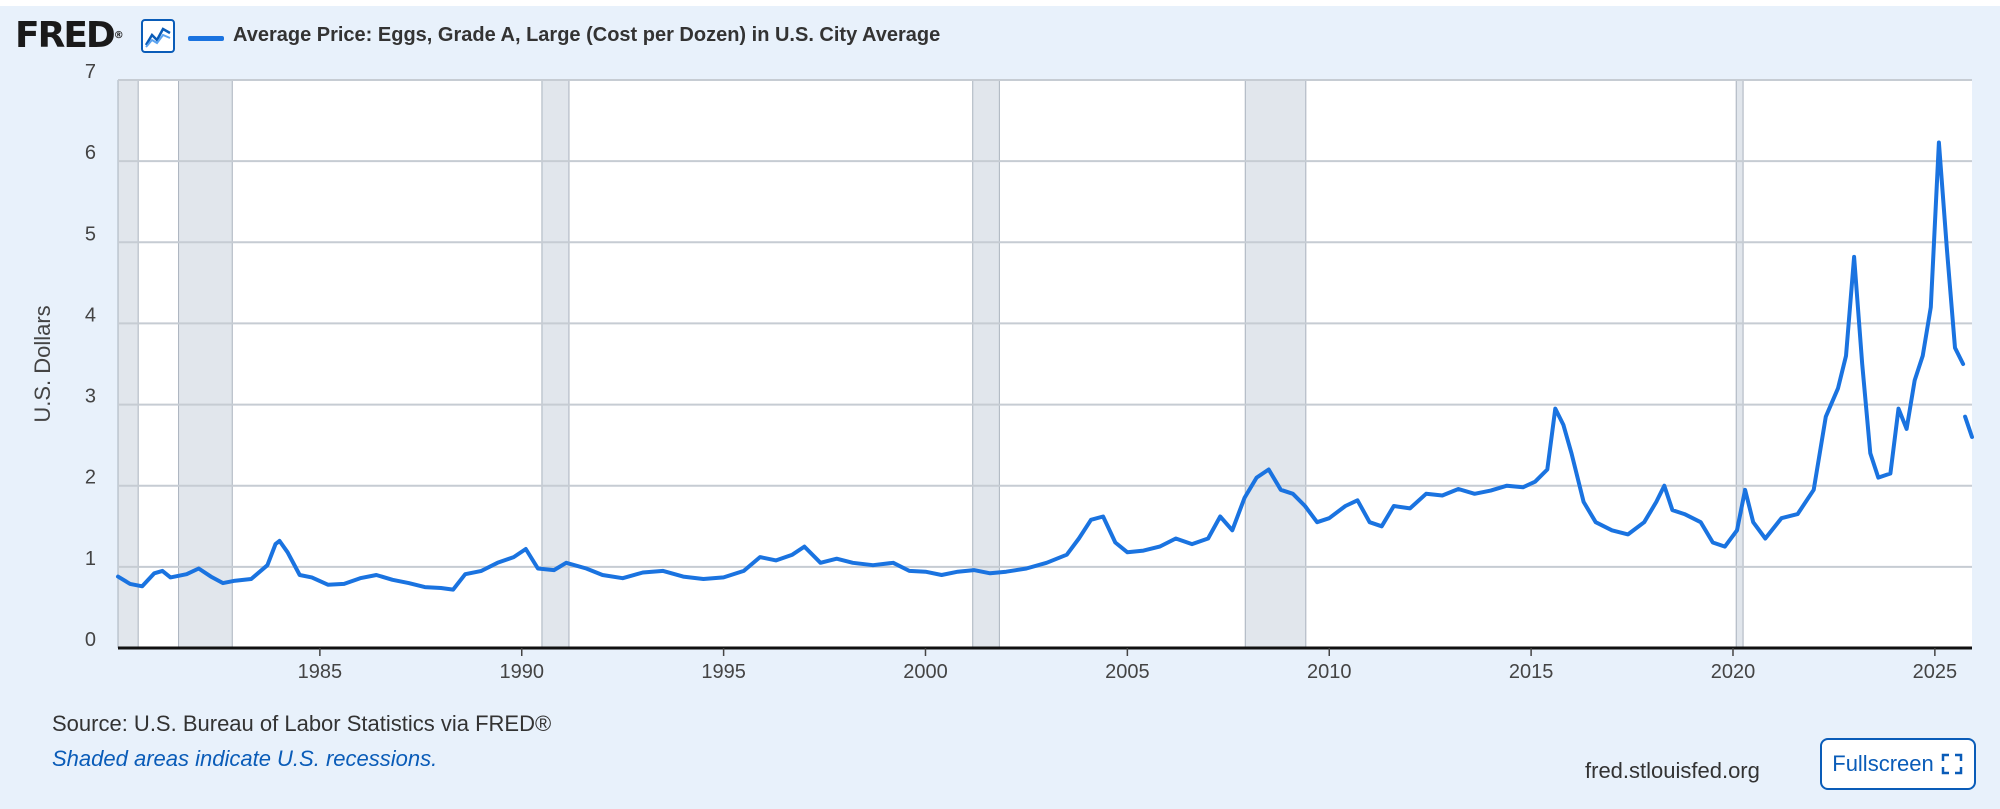 The width and height of the screenshot is (2000, 809). I want to click on y-tick-label: 0, so click(90, 640).